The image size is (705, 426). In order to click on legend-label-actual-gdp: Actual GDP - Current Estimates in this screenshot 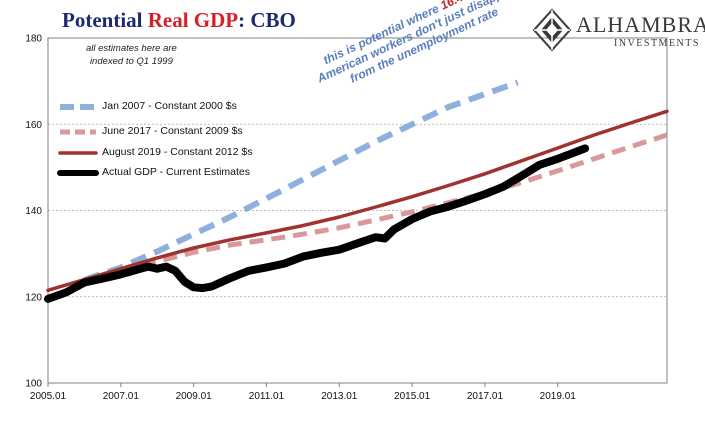, I will do `click(176, 172)`.